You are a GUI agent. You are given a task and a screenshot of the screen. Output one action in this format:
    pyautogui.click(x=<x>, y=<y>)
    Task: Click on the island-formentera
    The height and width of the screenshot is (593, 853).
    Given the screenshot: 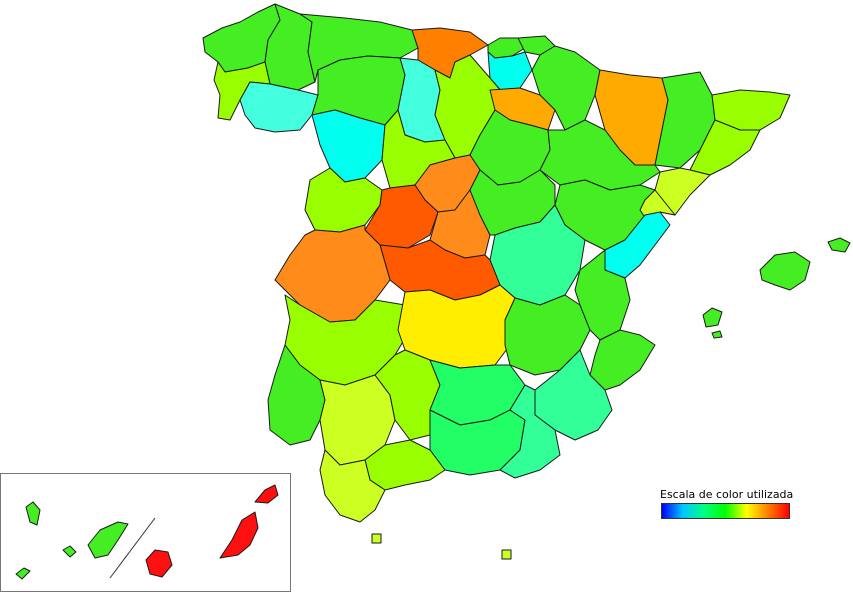 What is the action you would take?
    pyautogui.click(x=717, y=334)
    